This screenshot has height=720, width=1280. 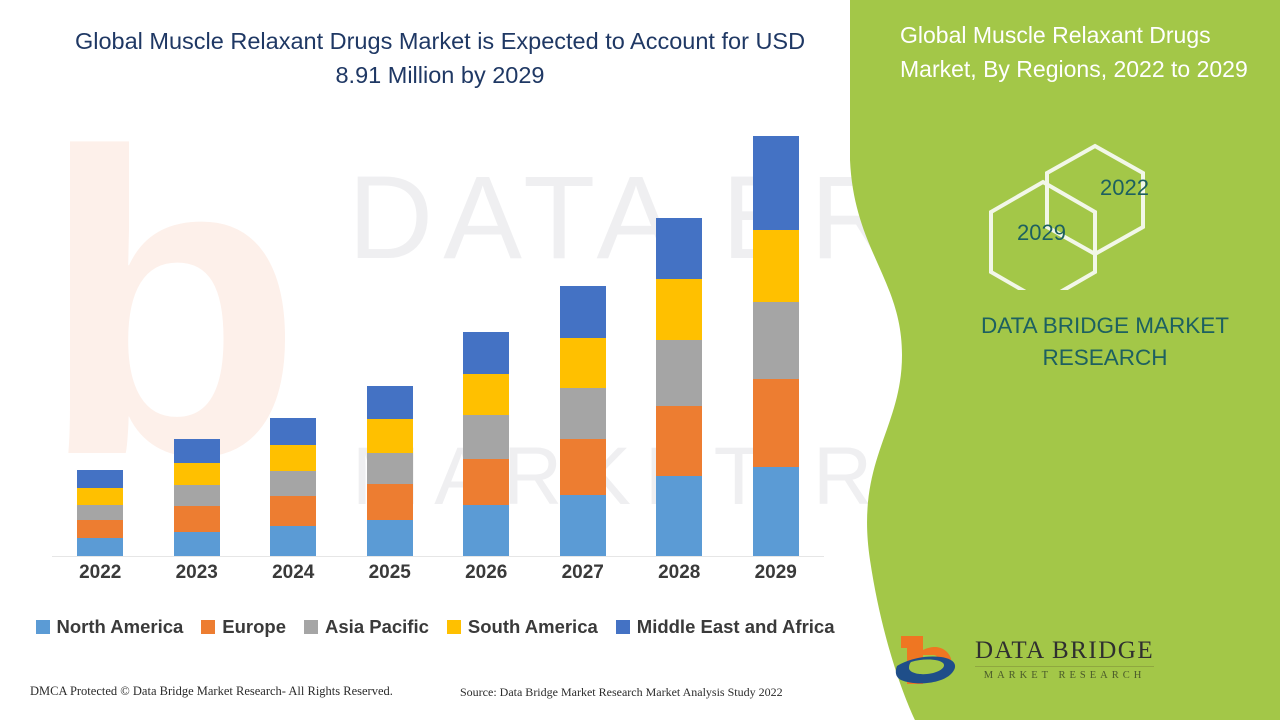 I want to click on logo-subtitle: MARKET RESEARCH, so click(x=1064, y=675).